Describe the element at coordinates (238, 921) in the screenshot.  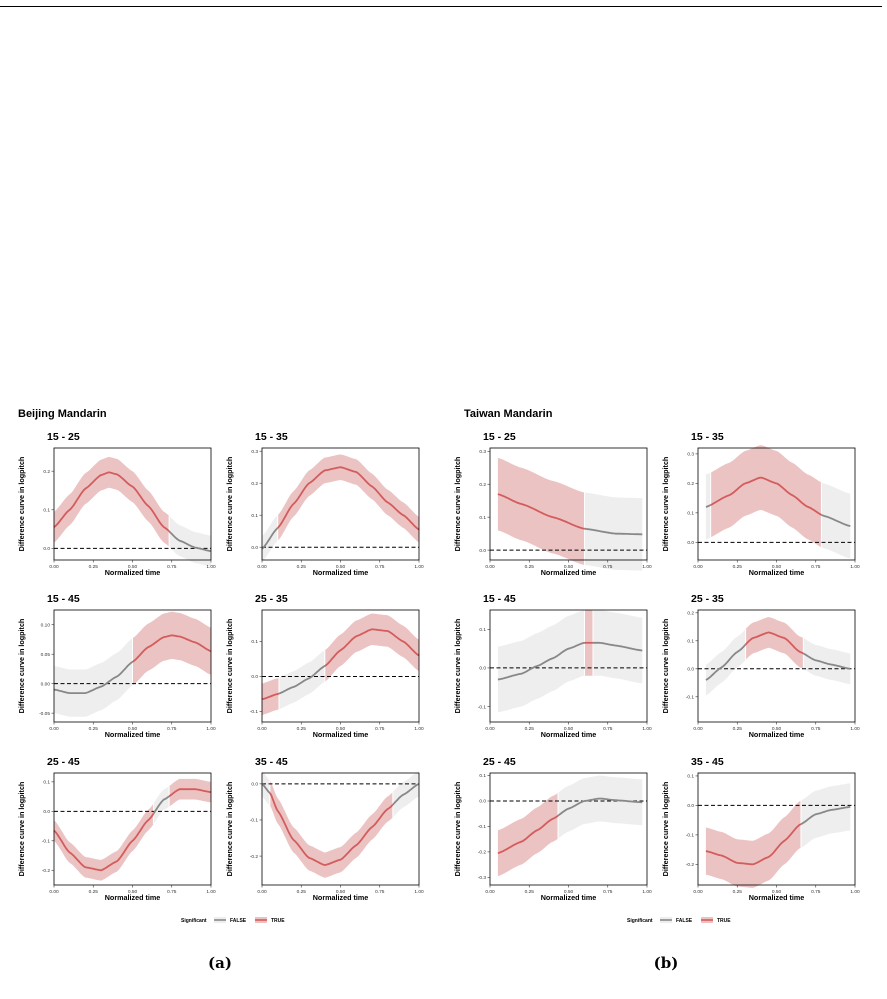
I see `legend-false-label: FALSE` at that location.